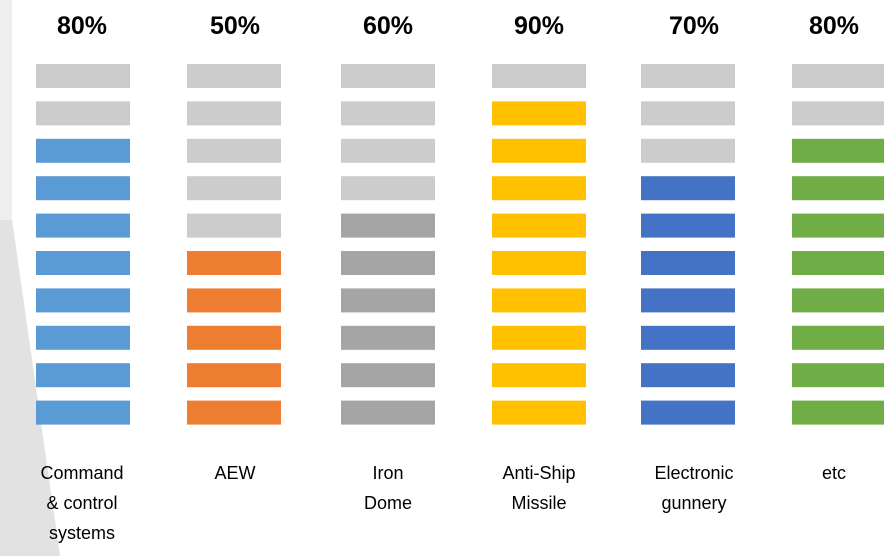  What do you see at coordinates (82, 533) in the screenshot?
I see `category-label: systems` at bounding box center [82, 533].